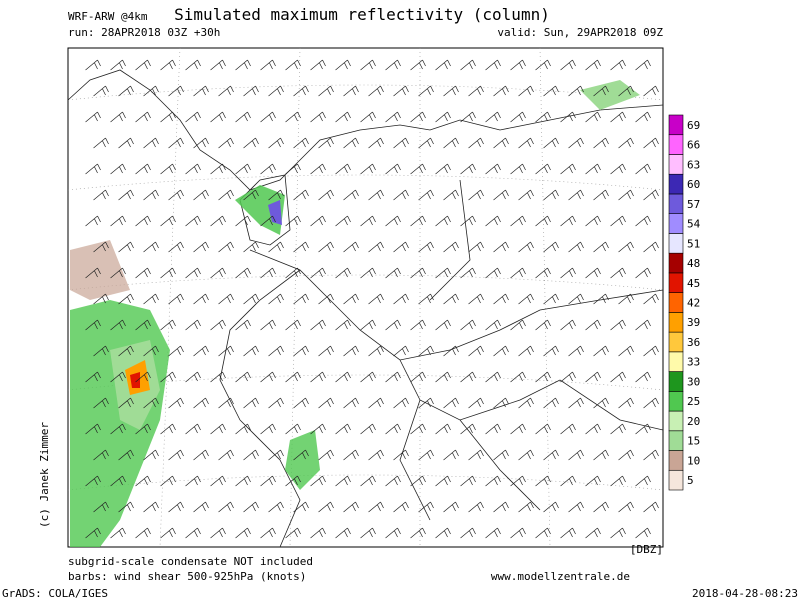 This screenshot has height=600, width=800. I want to click on colorbar-label: 5, so click(690, 480).